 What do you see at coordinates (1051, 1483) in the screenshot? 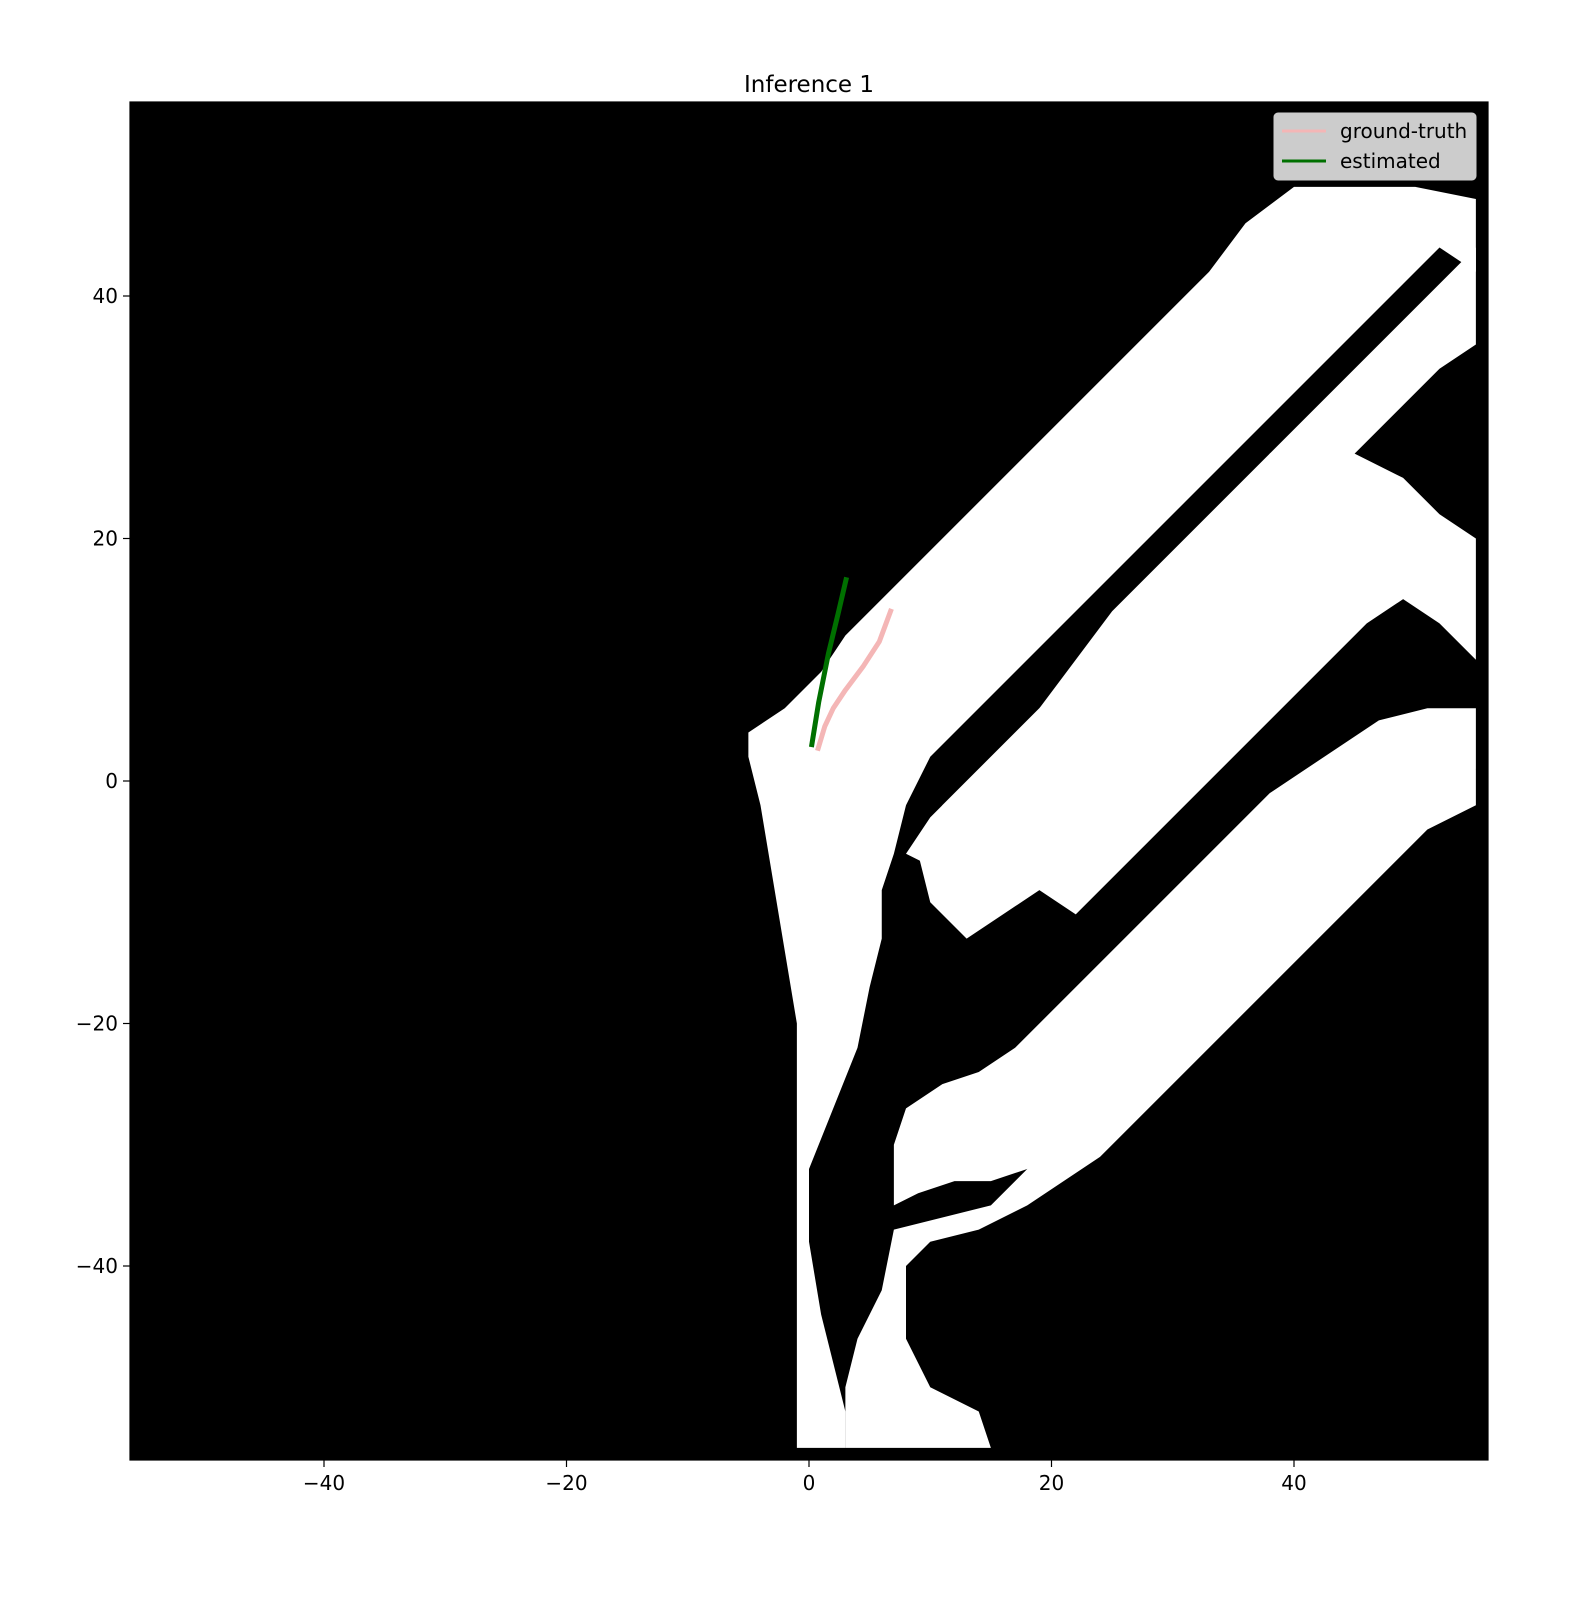
I see `x-tick-label: 20` at bounding box center [1051, 1483].